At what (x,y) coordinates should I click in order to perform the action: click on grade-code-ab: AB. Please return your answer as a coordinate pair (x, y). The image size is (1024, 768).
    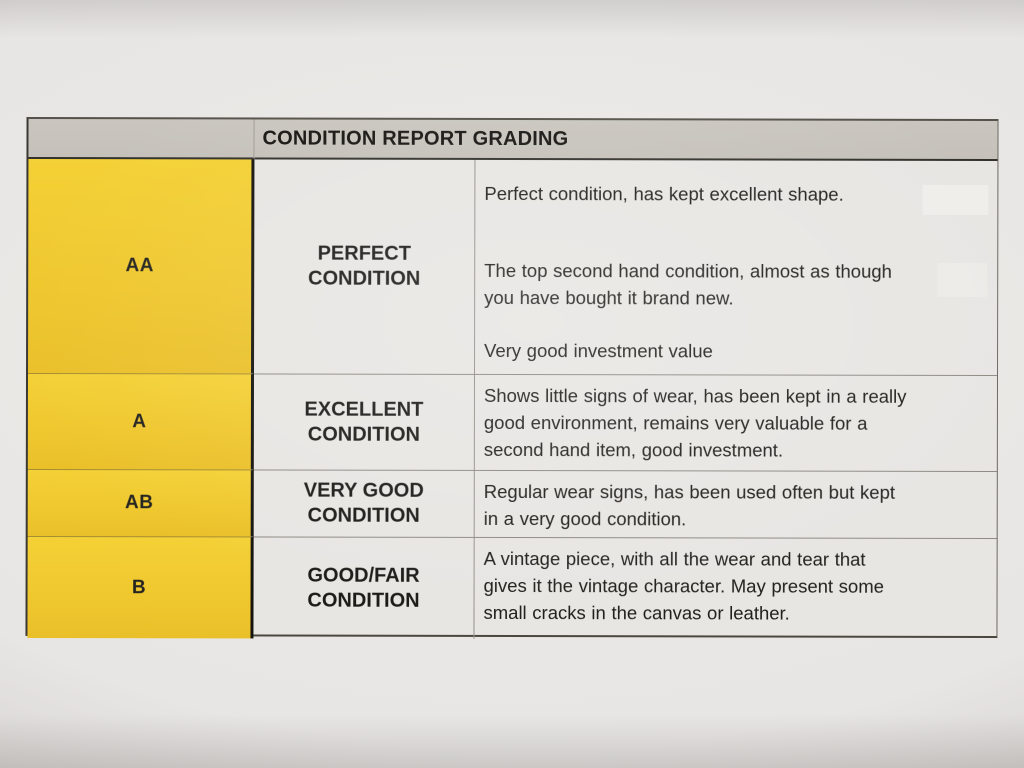
    Looking at the image, I should click on (139, 503).